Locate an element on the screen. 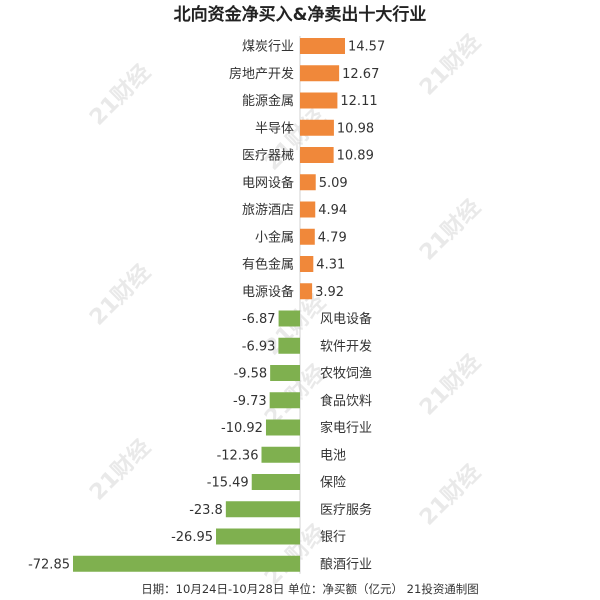  value-label: -10.92 is located at coordinates (242, 428).